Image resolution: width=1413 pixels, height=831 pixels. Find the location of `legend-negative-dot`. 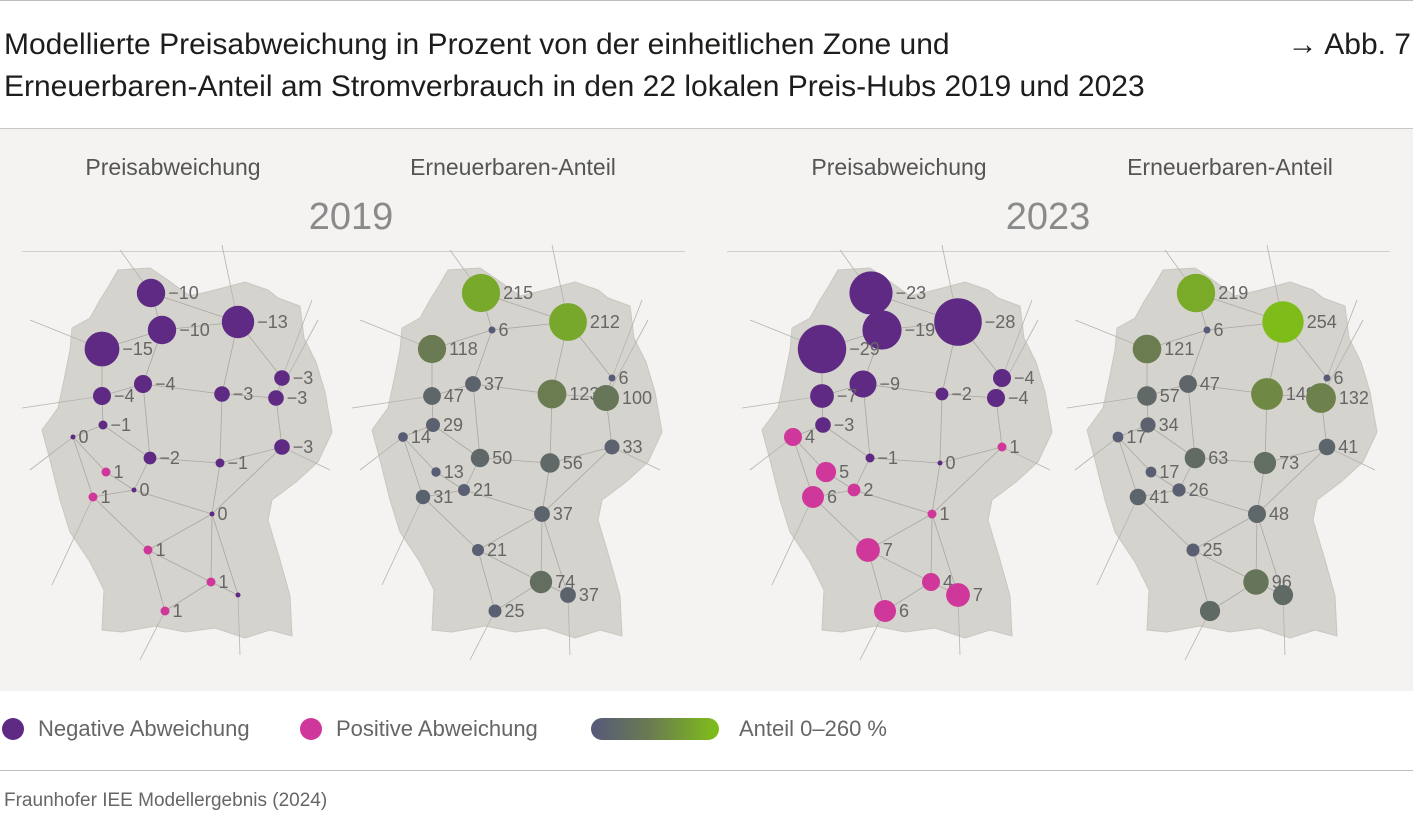

legend-negative-dot is located at coordinates (13, 729).